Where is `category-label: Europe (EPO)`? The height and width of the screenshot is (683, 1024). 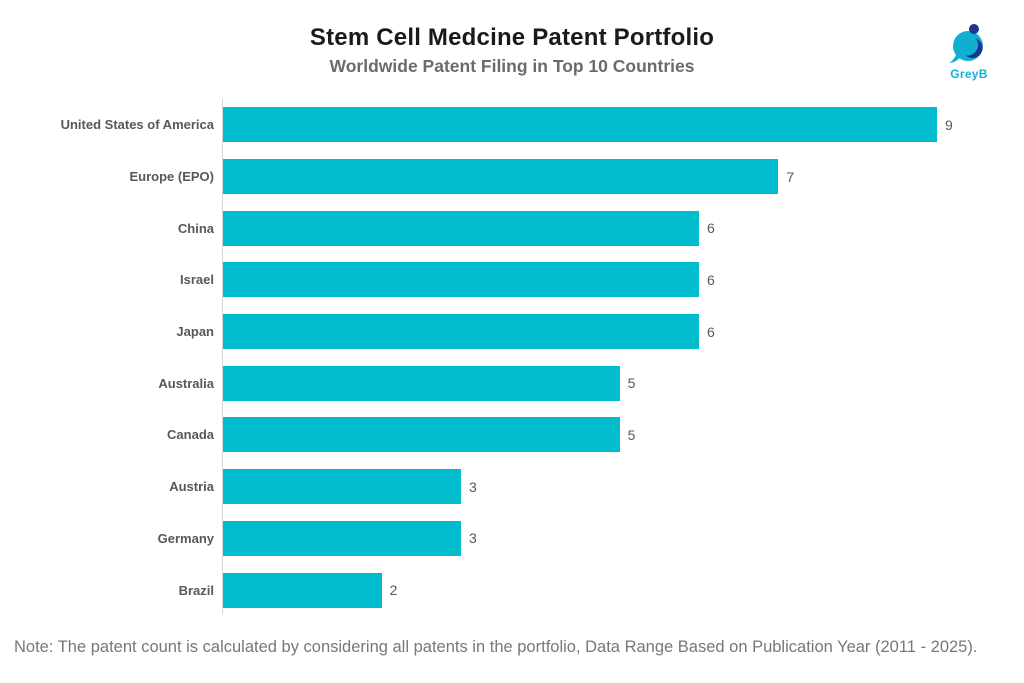
category-label: Europe (EPO) is located at coordinates (171, 177).